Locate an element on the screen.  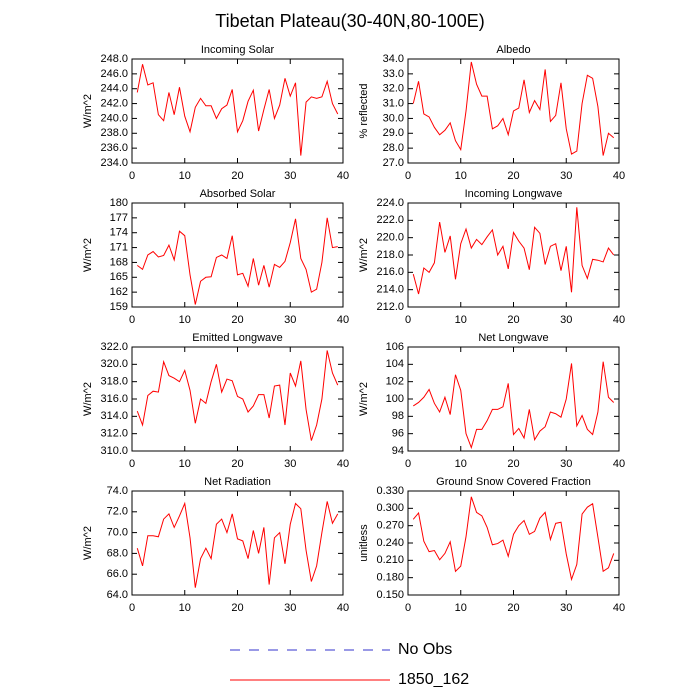
panel-title: Ground Snow Covered Fraction is located at coordinates (513, 482).